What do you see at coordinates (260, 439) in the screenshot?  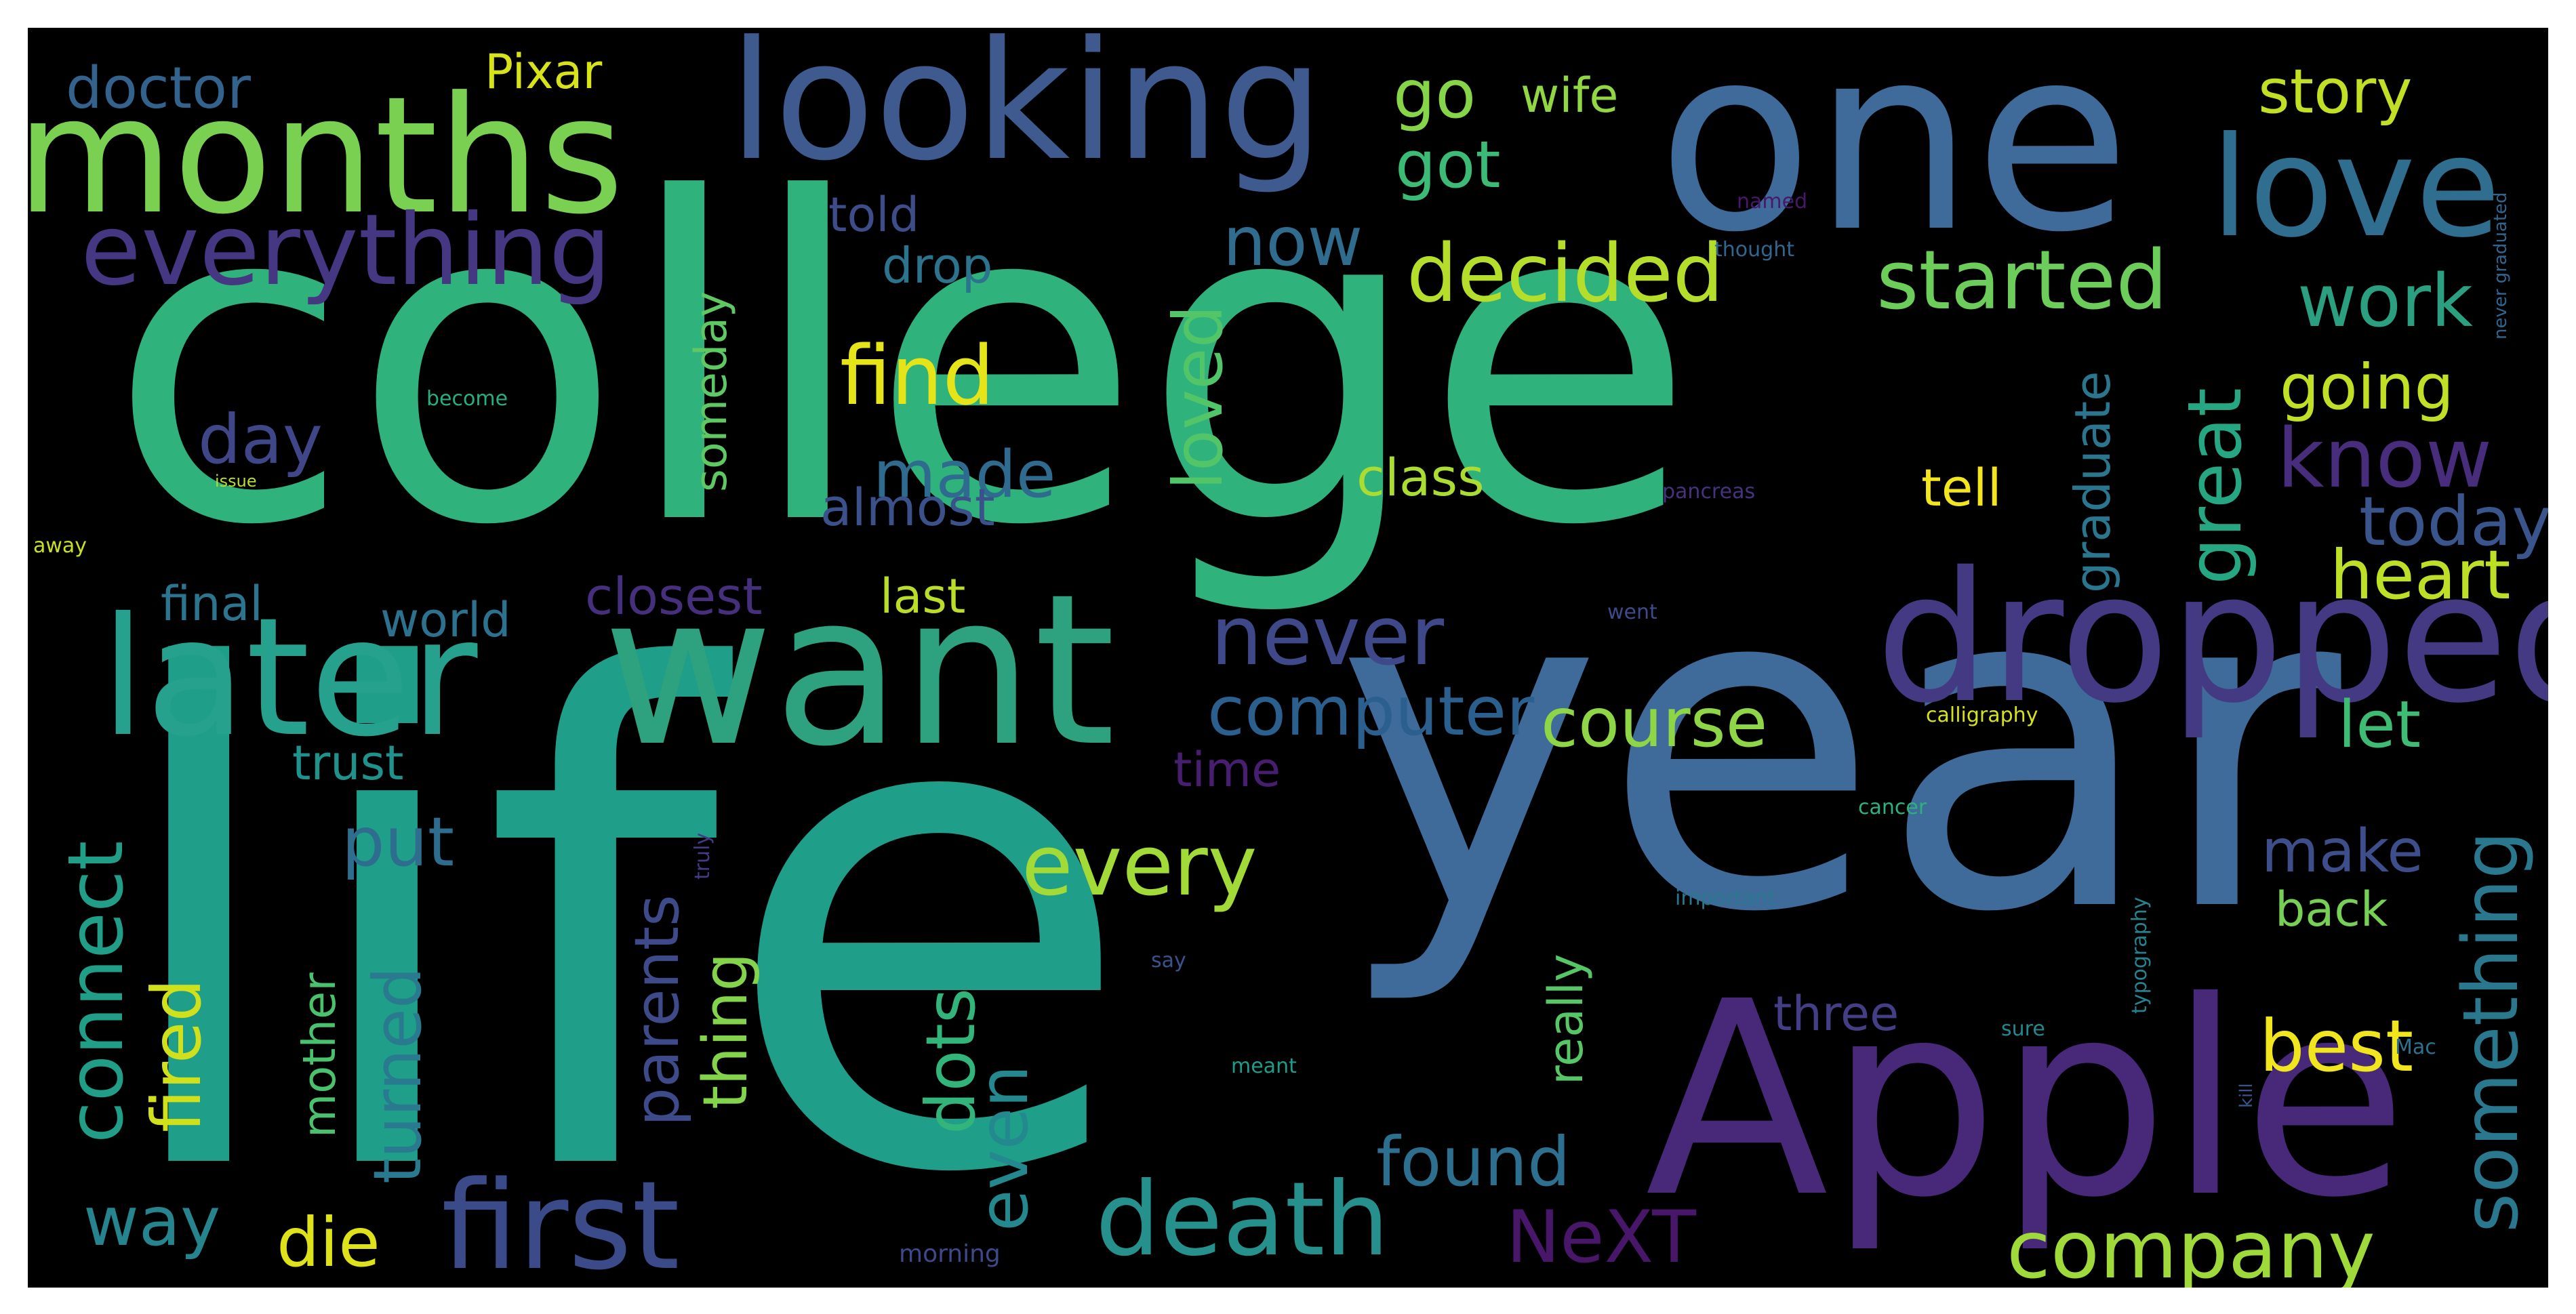 I see `word-day: day` at bounding box center [260, 439].